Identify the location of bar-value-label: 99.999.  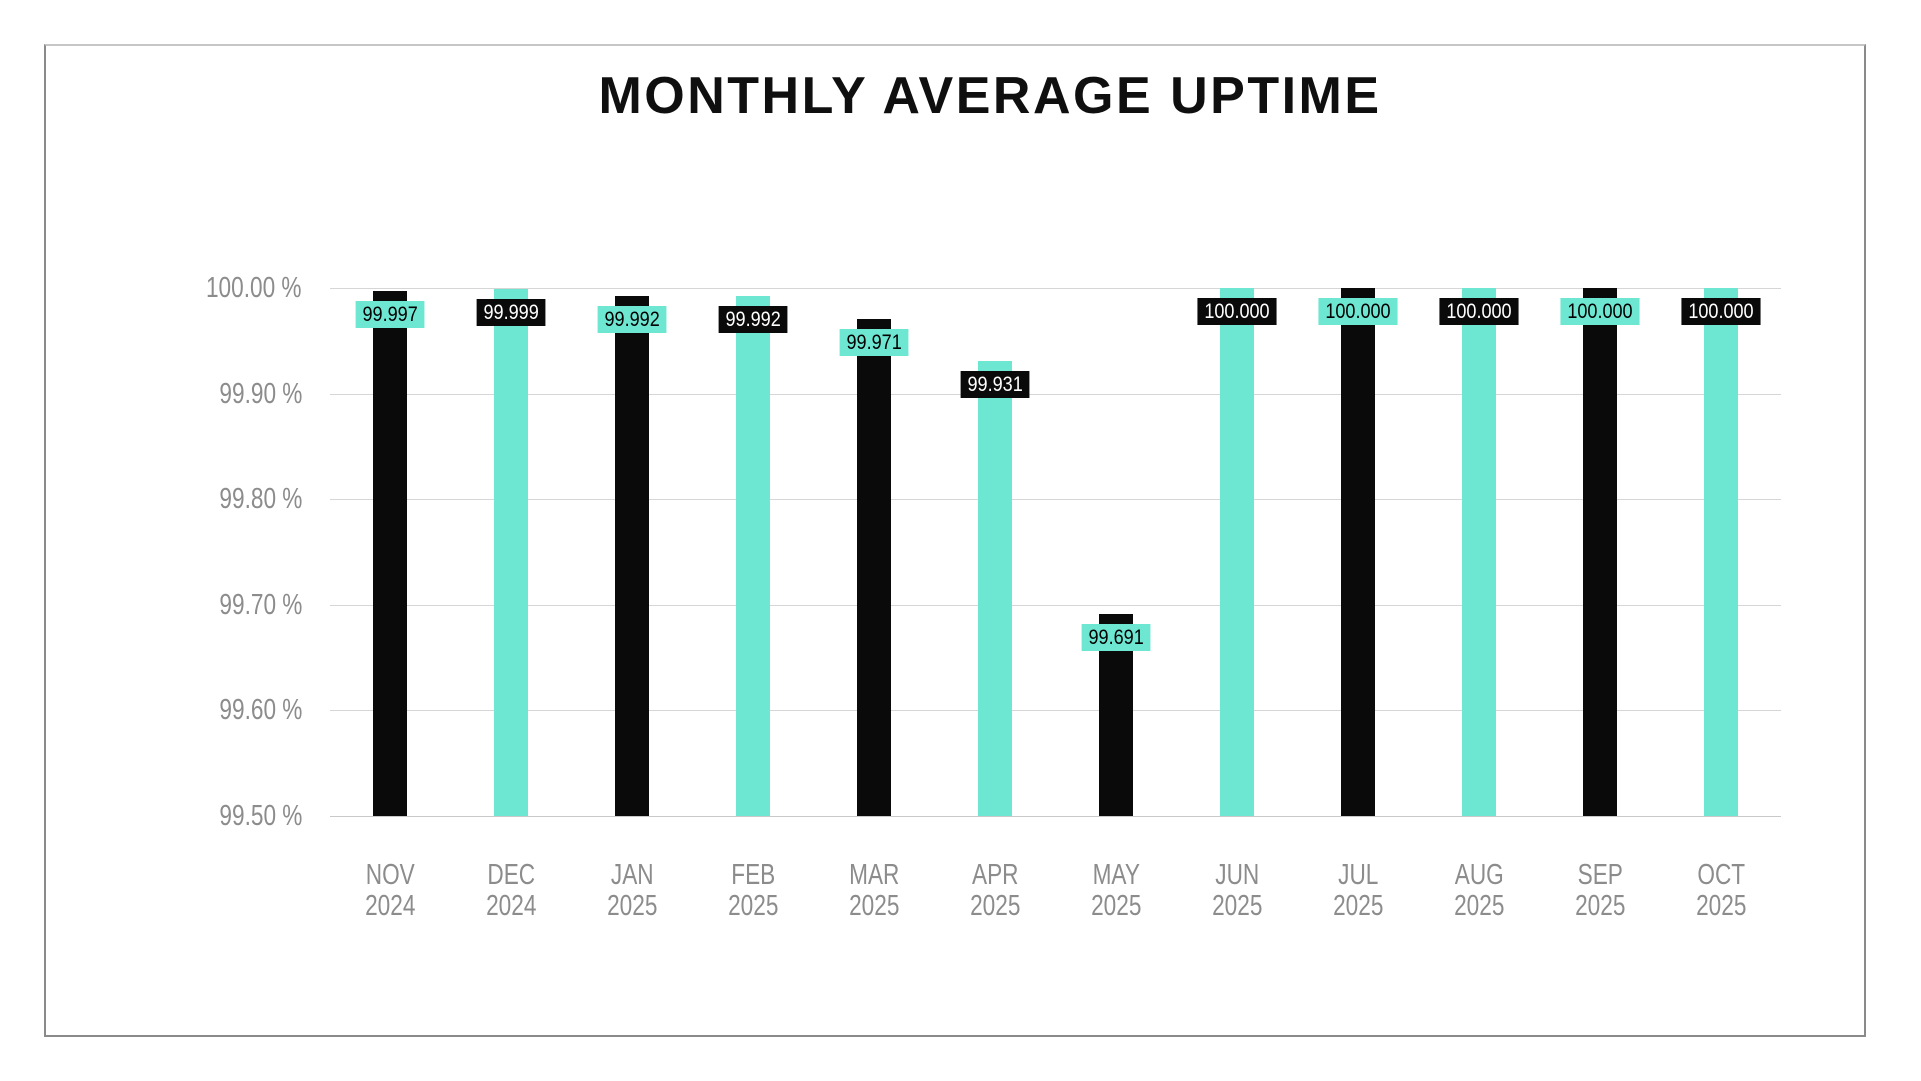
(511, 312).